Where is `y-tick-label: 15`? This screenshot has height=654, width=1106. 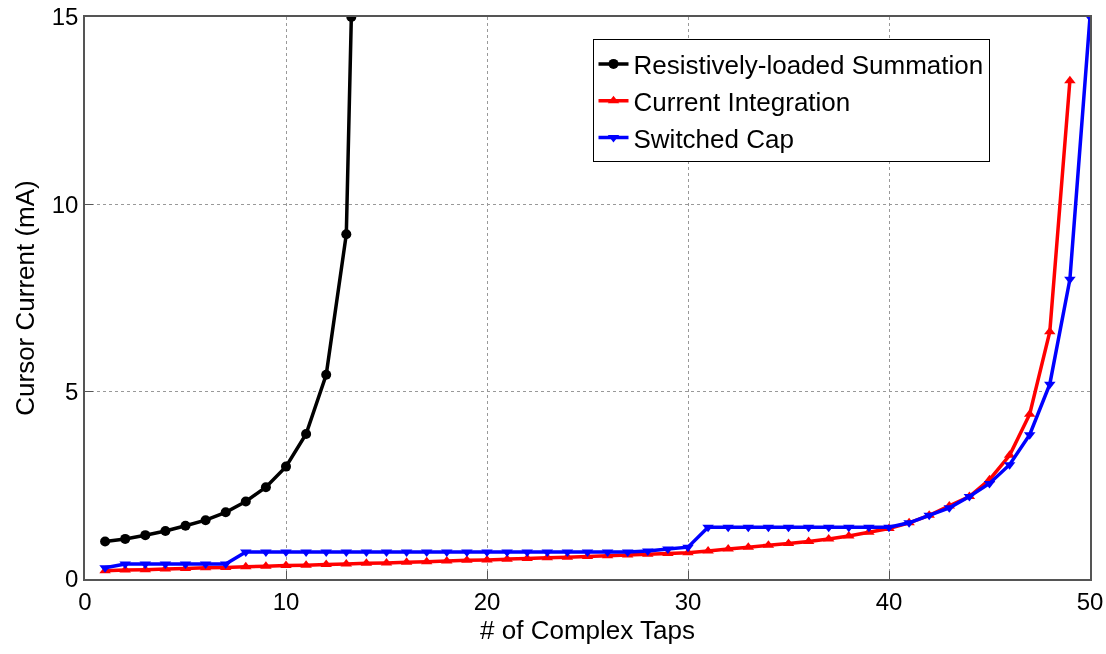 y-tick-label: 15 is located at coordinates (65, 17).